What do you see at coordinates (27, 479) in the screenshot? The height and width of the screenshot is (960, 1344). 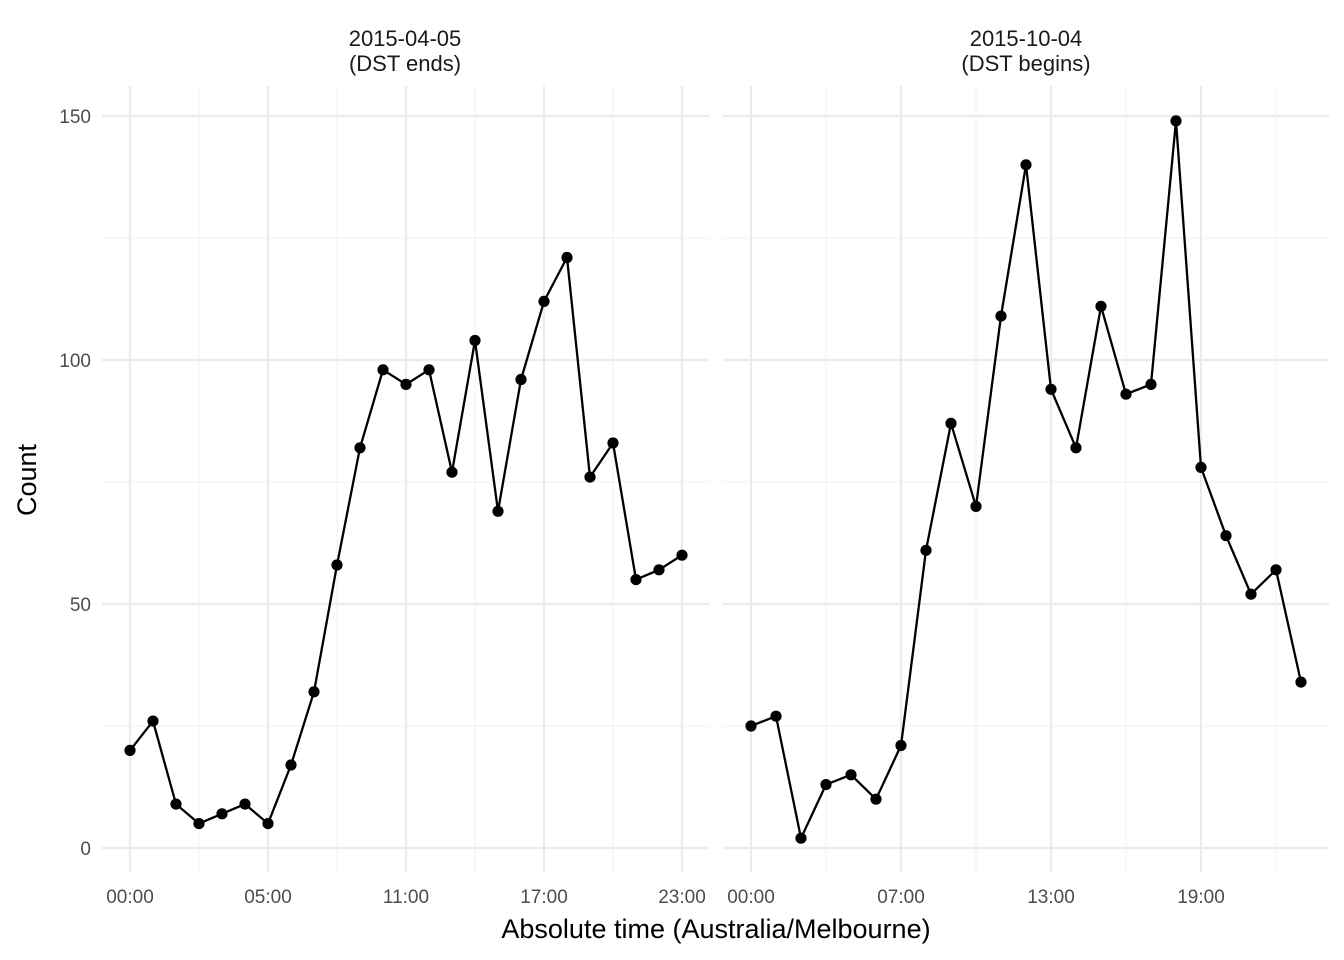 I see `y-axis-title: Count` at bounding box center [27, 479].